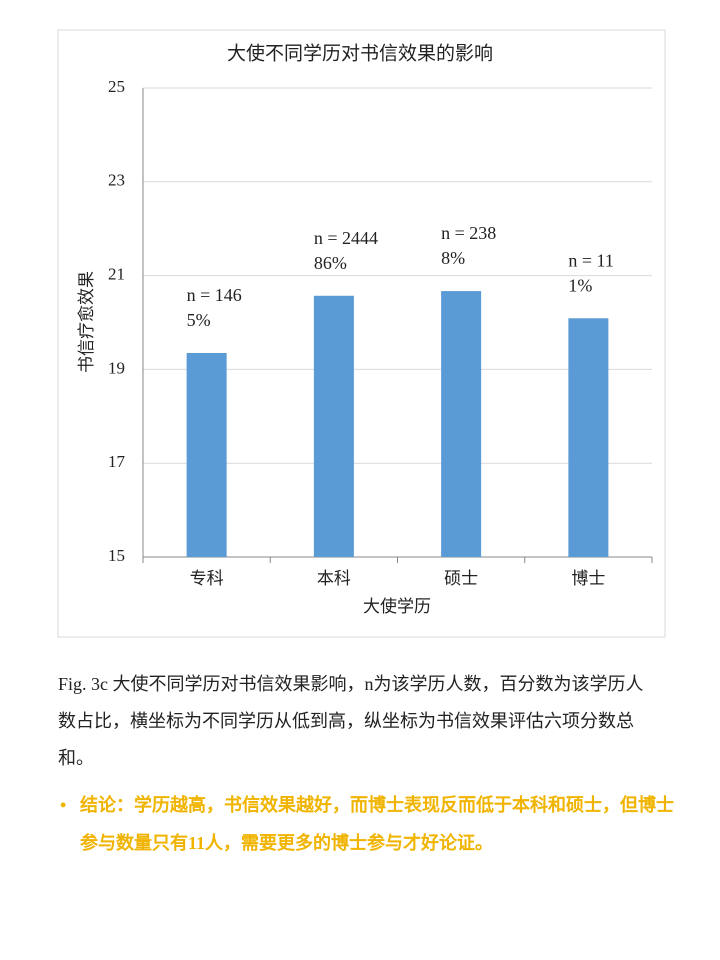  I want to click on y-tick-label: 21, so click(116, 274).